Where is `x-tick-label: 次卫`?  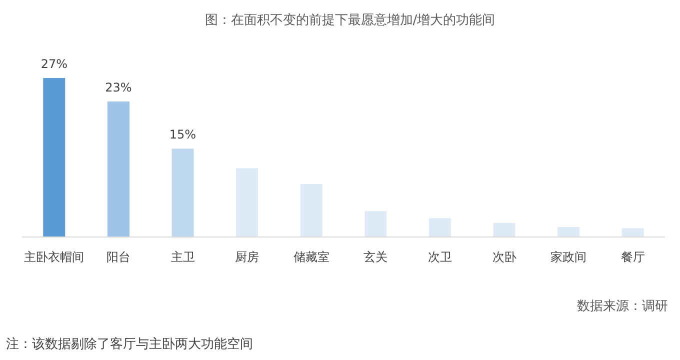
x-tick-label: 次卫 is located at coordinates (440, 257).